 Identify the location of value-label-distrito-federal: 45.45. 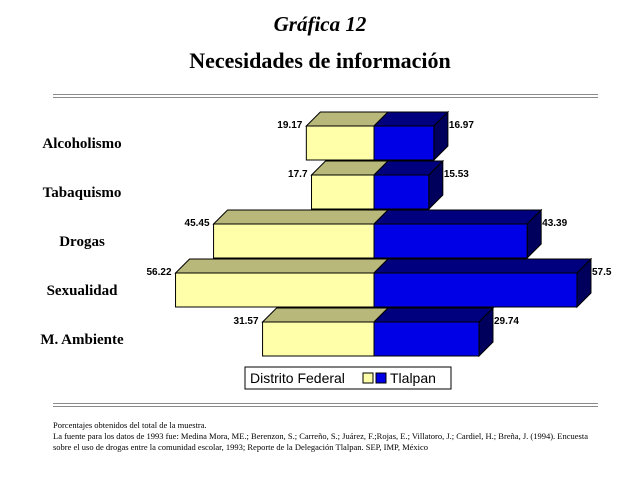
(197, 223).